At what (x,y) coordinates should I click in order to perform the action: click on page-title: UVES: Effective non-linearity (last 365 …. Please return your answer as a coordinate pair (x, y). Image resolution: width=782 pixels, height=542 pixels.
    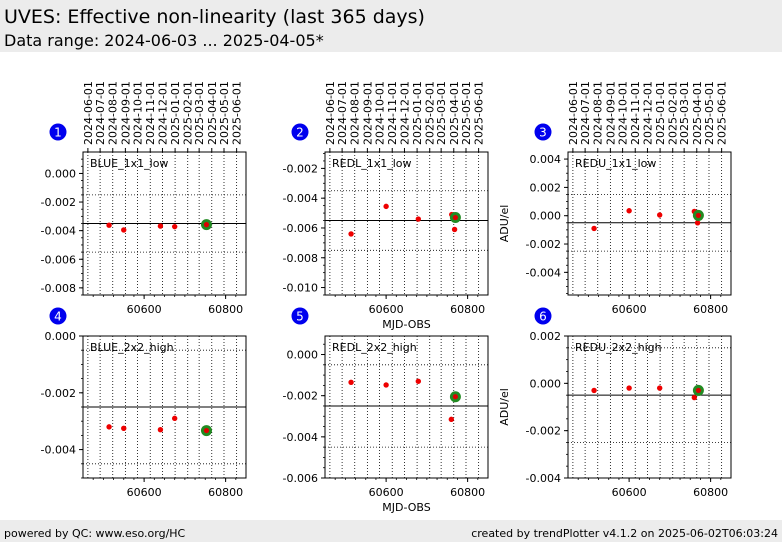
    Looking at the image, I should click on (214, 17).